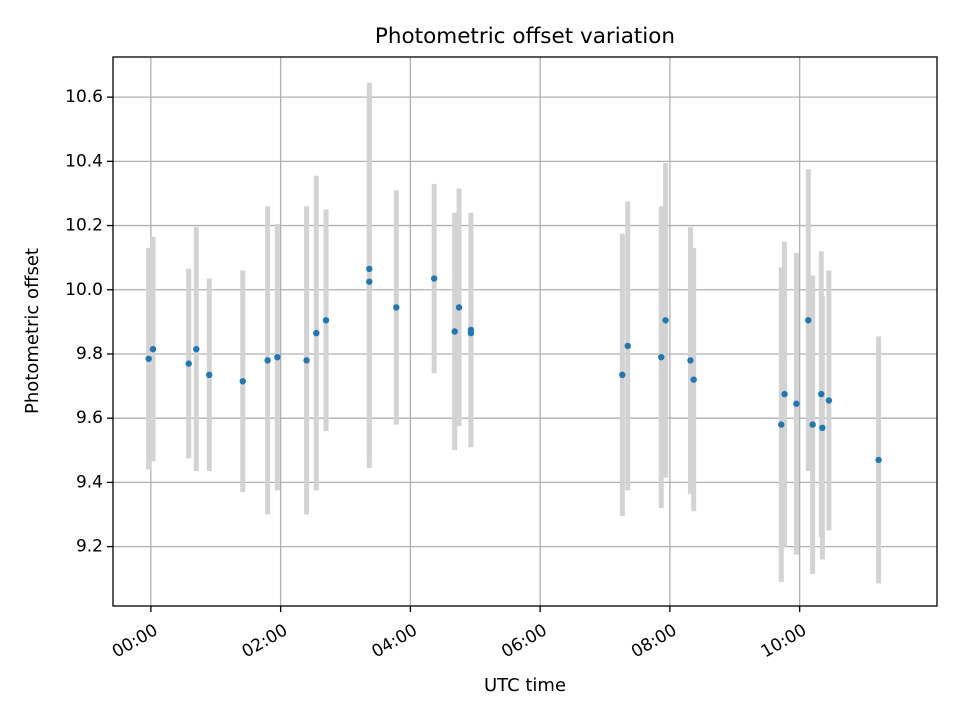 The image size is (960, 720). I want to click on y-tick-label: 10.0, so click(84, 290).